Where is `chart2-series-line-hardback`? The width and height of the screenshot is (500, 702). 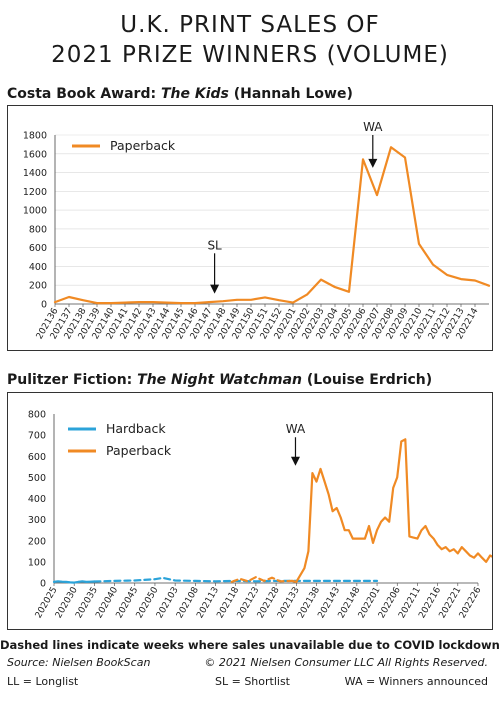
chart2-series-line-hardback is located at coordinates (74, 582).